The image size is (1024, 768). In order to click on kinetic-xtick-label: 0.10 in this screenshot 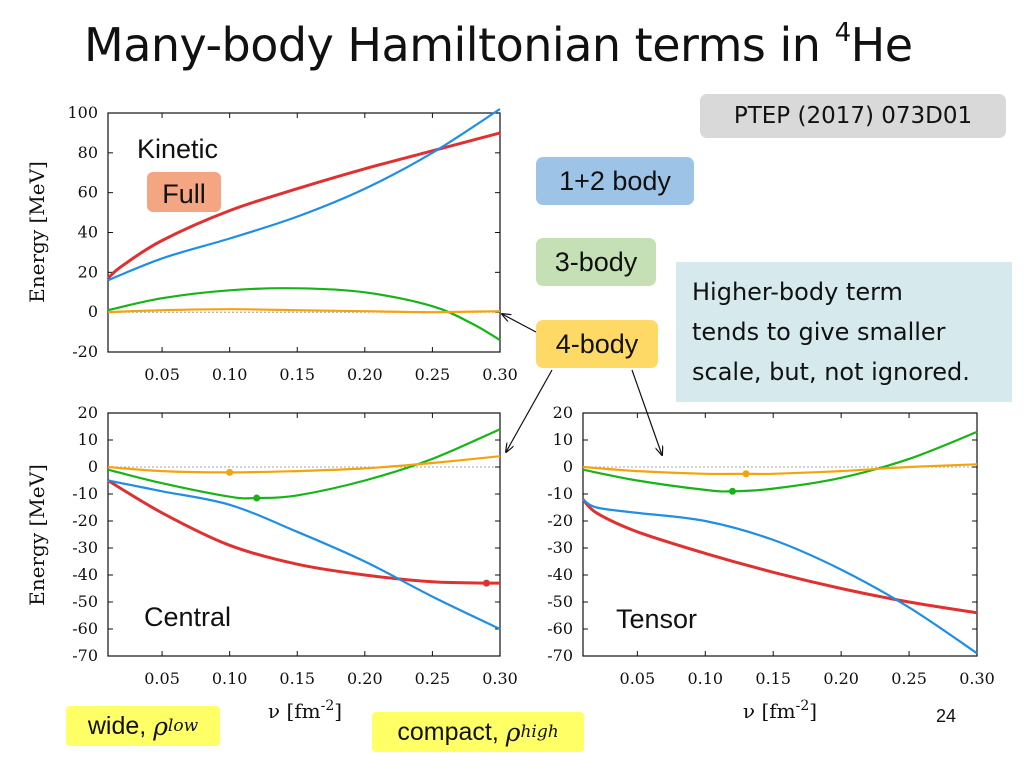, I will do `click(230, 374)`.